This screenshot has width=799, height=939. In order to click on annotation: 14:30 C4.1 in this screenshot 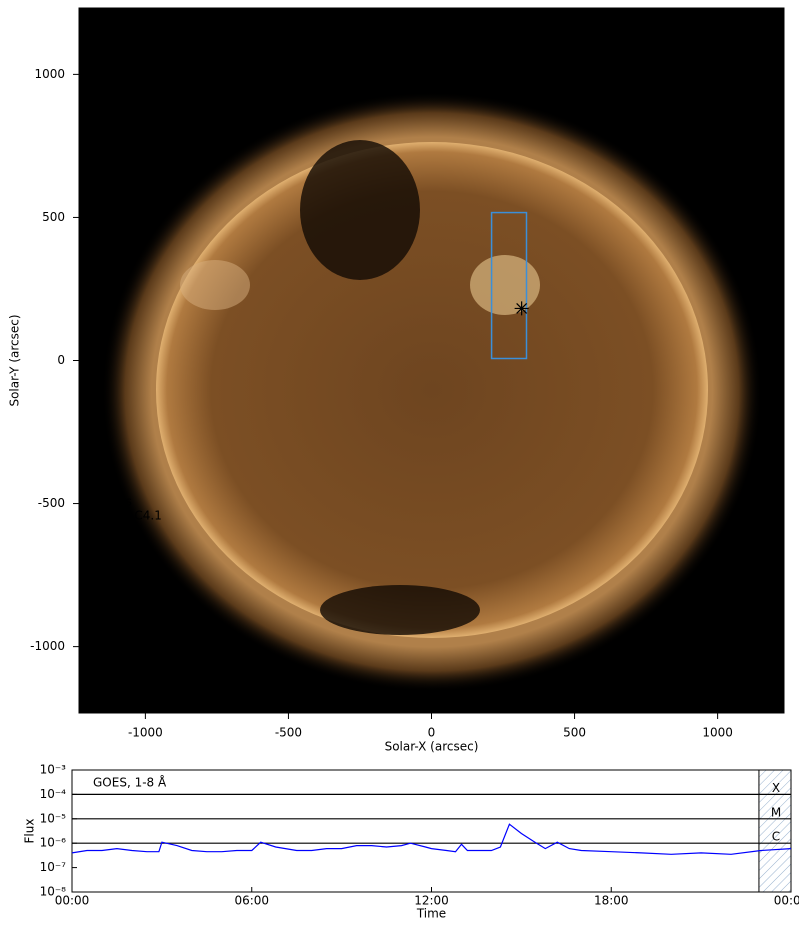, I will do `click(129, 516)`.